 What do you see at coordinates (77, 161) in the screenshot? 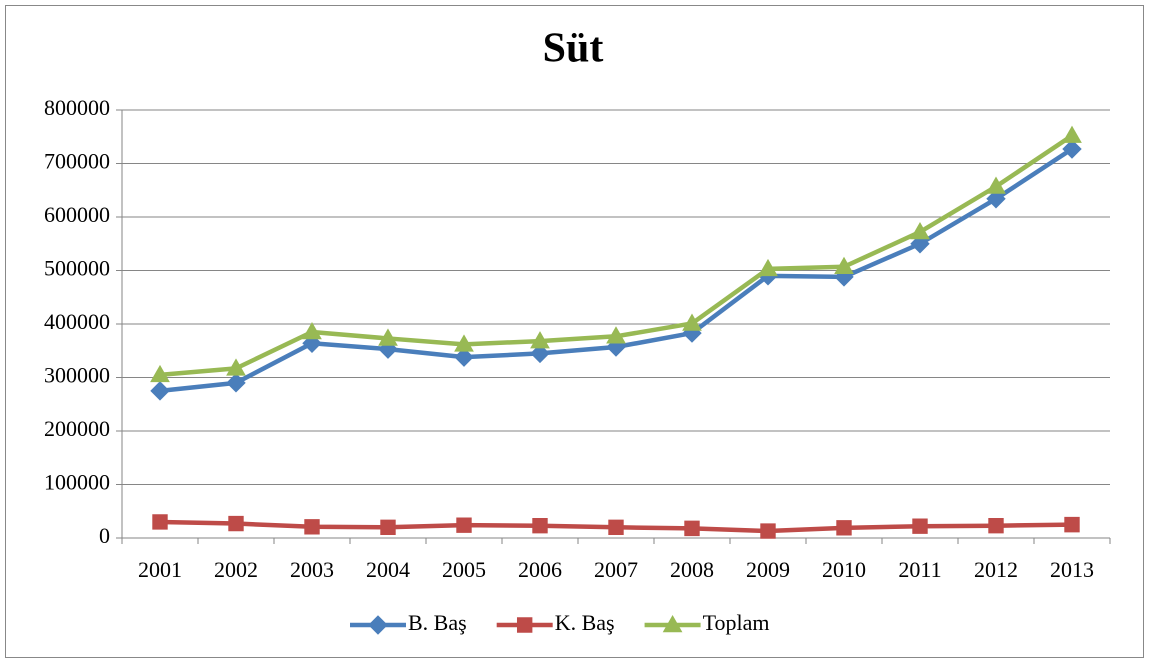
I see `y-tick-label: 700000` at bounding box center [77, 161].